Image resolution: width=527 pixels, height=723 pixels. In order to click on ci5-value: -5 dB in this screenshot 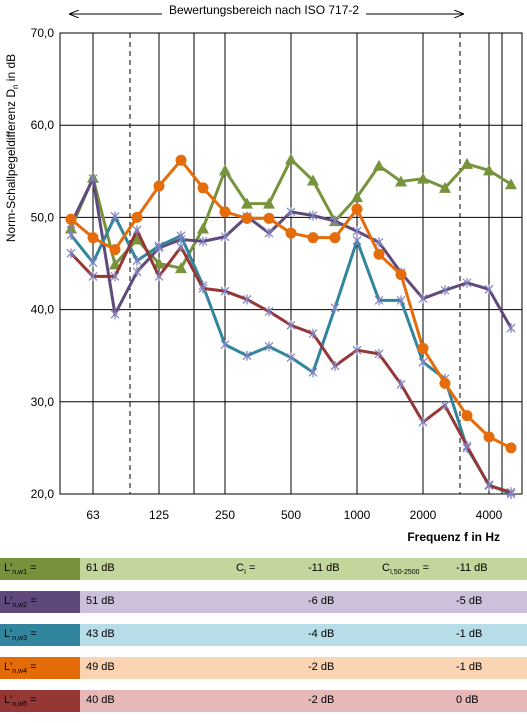, I will do `click(469, 601)`.